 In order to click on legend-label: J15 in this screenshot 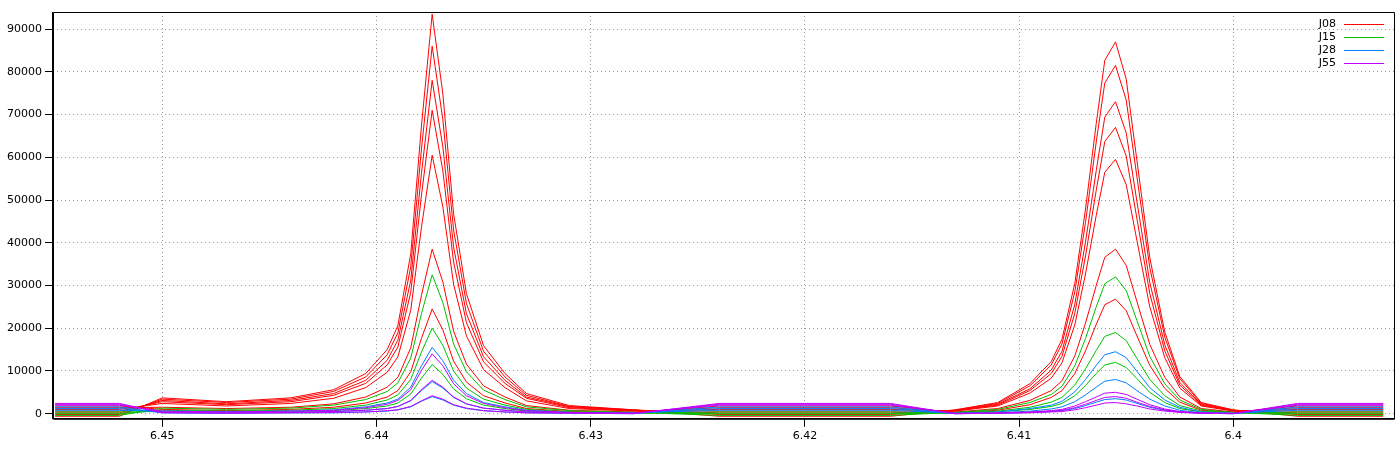, I will do `click(1326, 36)`.